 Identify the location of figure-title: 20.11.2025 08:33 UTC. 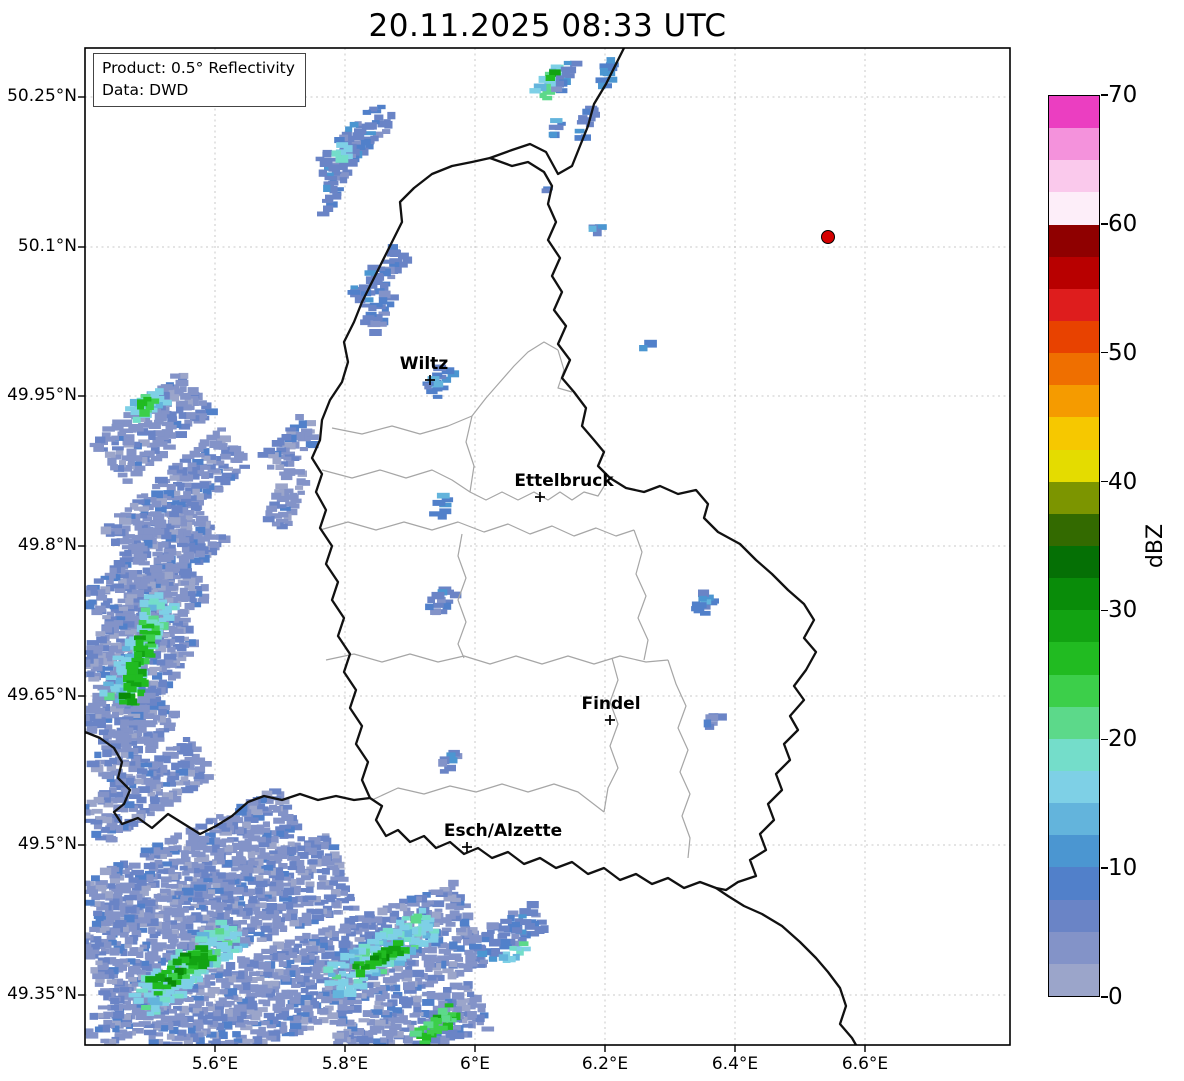
(547, 26).